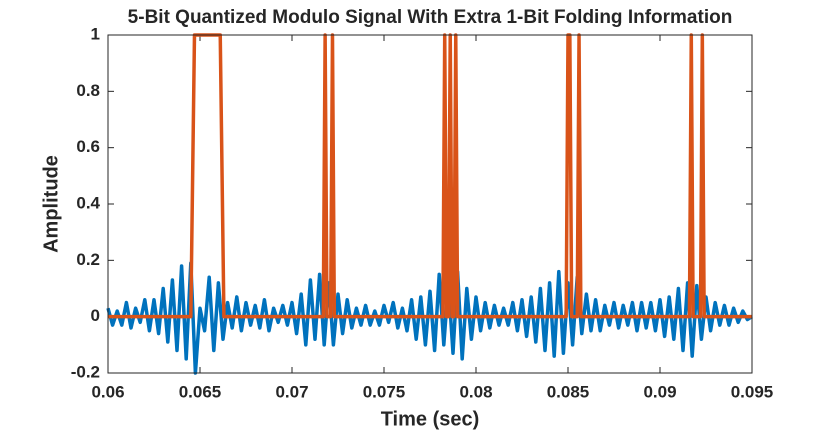  What do you see at coordinates (752, 391) in the screenshot?
I see `x-tick-label: 0.095` at bounding box center [752, 391].